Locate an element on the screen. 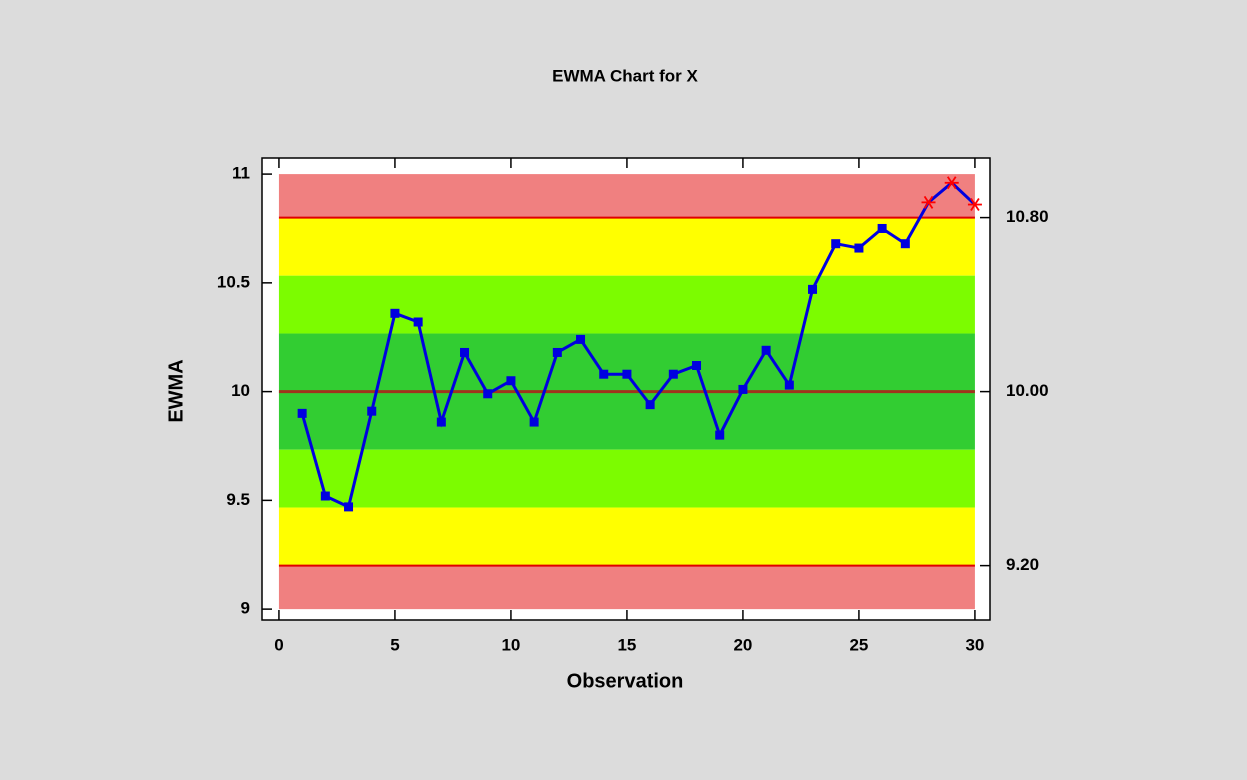  y-tick-label: 9.5 is located at coordinates (238, 499).